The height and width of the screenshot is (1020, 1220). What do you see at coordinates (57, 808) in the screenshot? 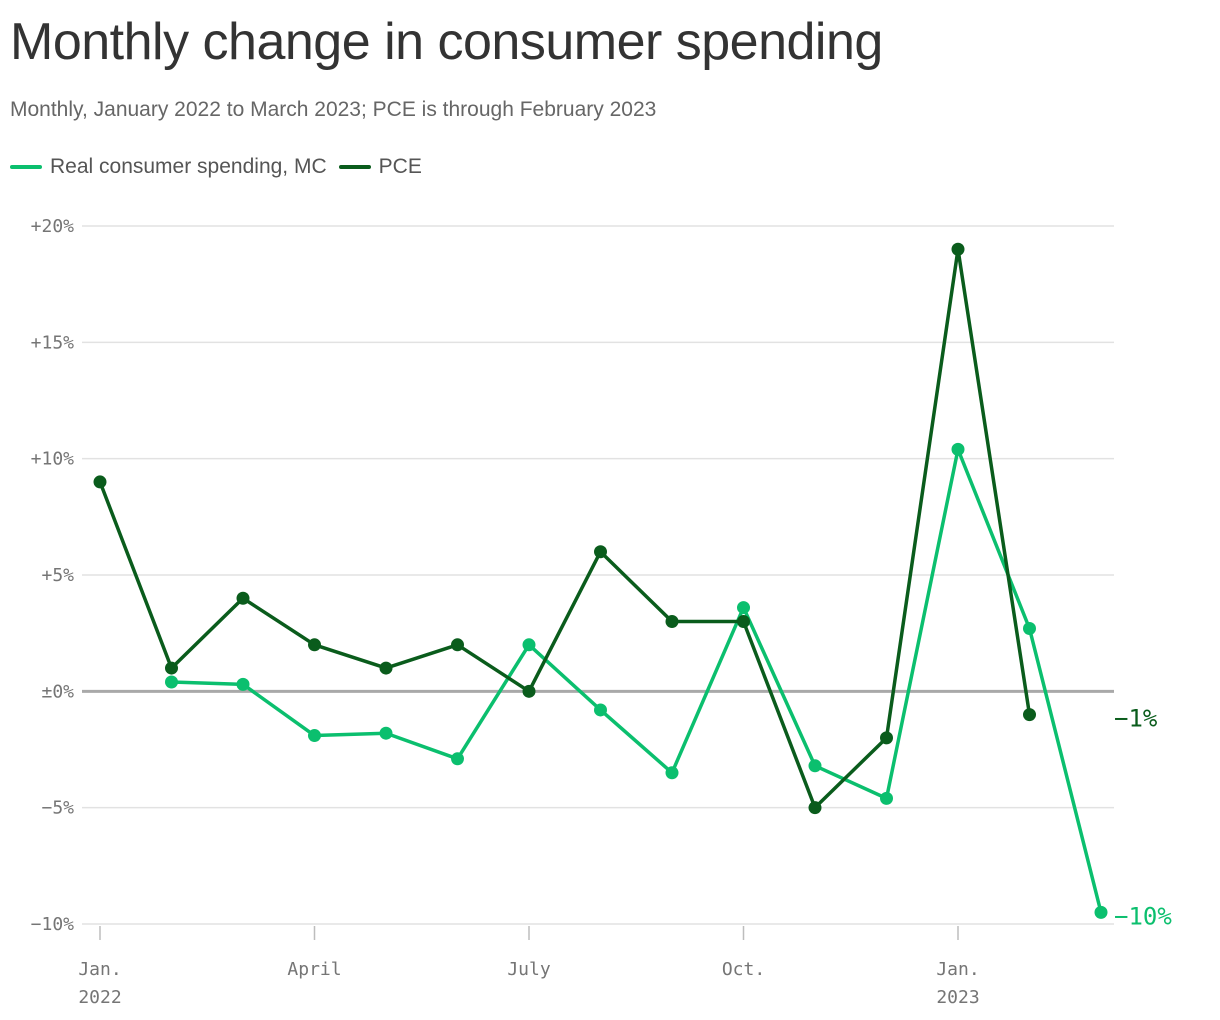
I see `y-tick-label: −5%` at bounding box center [57, 808].